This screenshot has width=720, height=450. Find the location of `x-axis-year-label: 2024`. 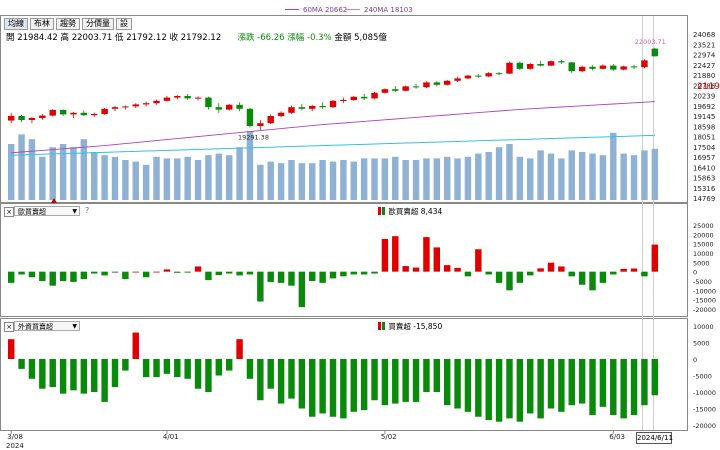

x-axis-year-label: 2024 is located at coordinates (15, 446).